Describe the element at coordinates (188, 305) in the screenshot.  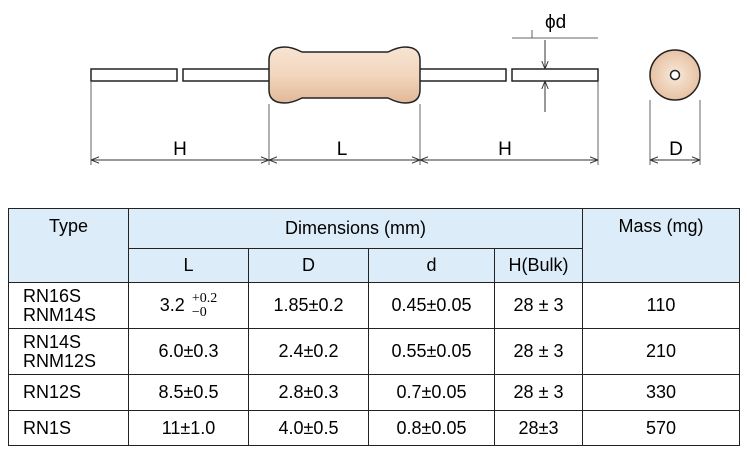
I see `l-cell: 3.2 +0.2 −0` at that location.